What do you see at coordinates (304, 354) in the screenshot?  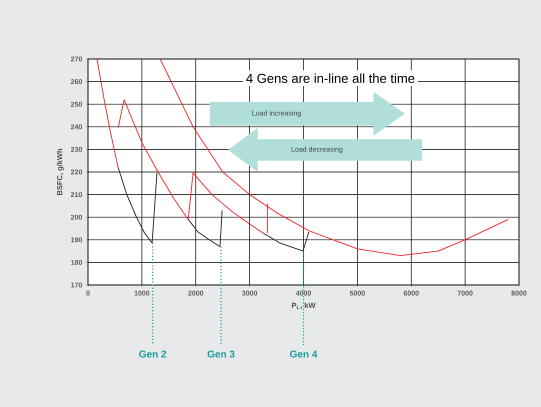 I see `ref-line-label: Gen 4` at bounding box center [304, 354].